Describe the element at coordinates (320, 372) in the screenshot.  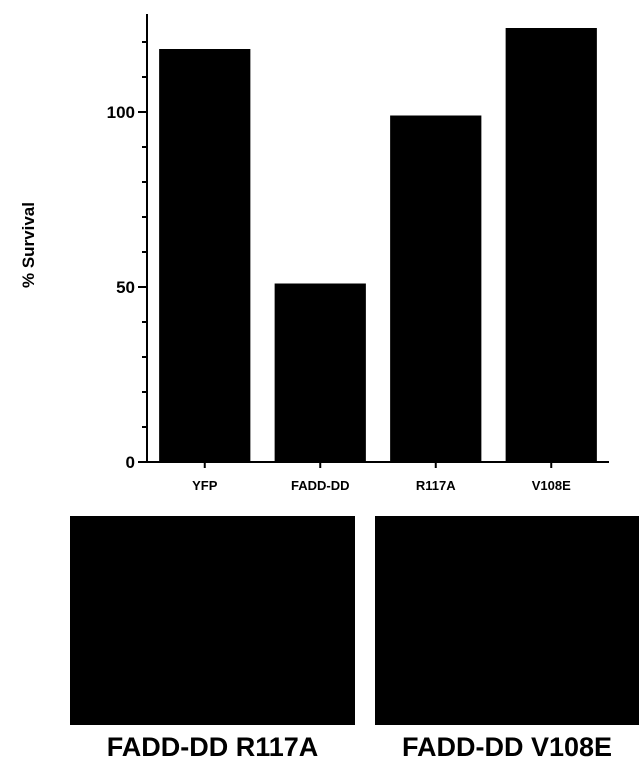
I see `bar-fadd-dd` at that location.